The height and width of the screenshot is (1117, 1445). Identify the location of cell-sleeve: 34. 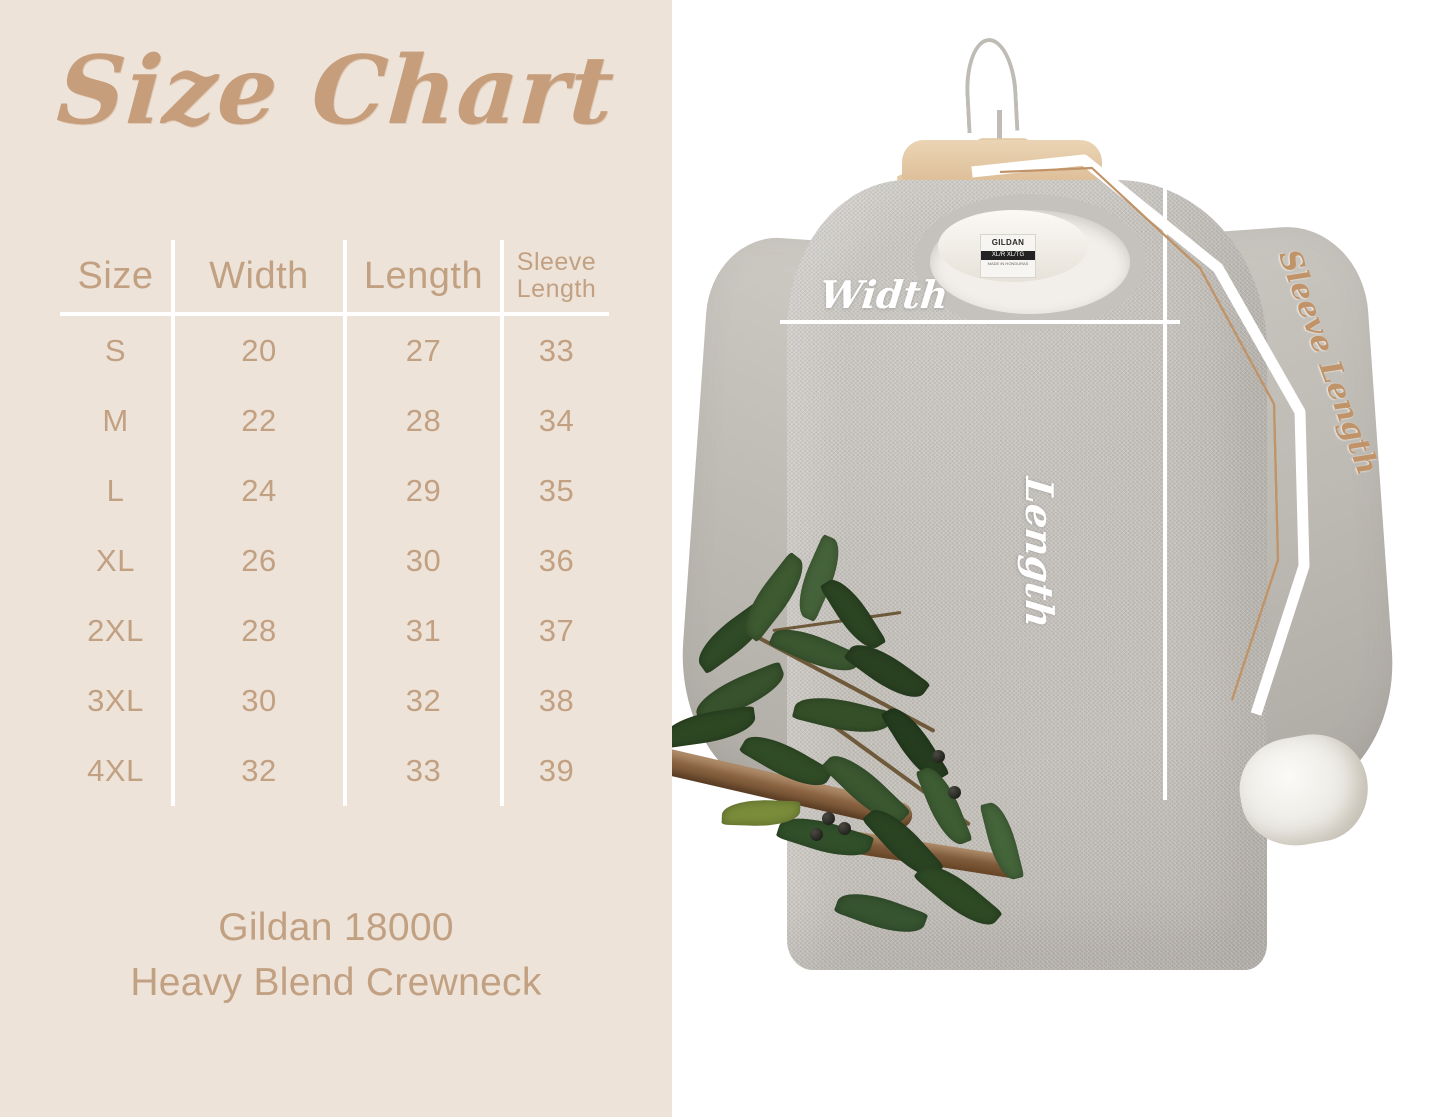
(556, 420).